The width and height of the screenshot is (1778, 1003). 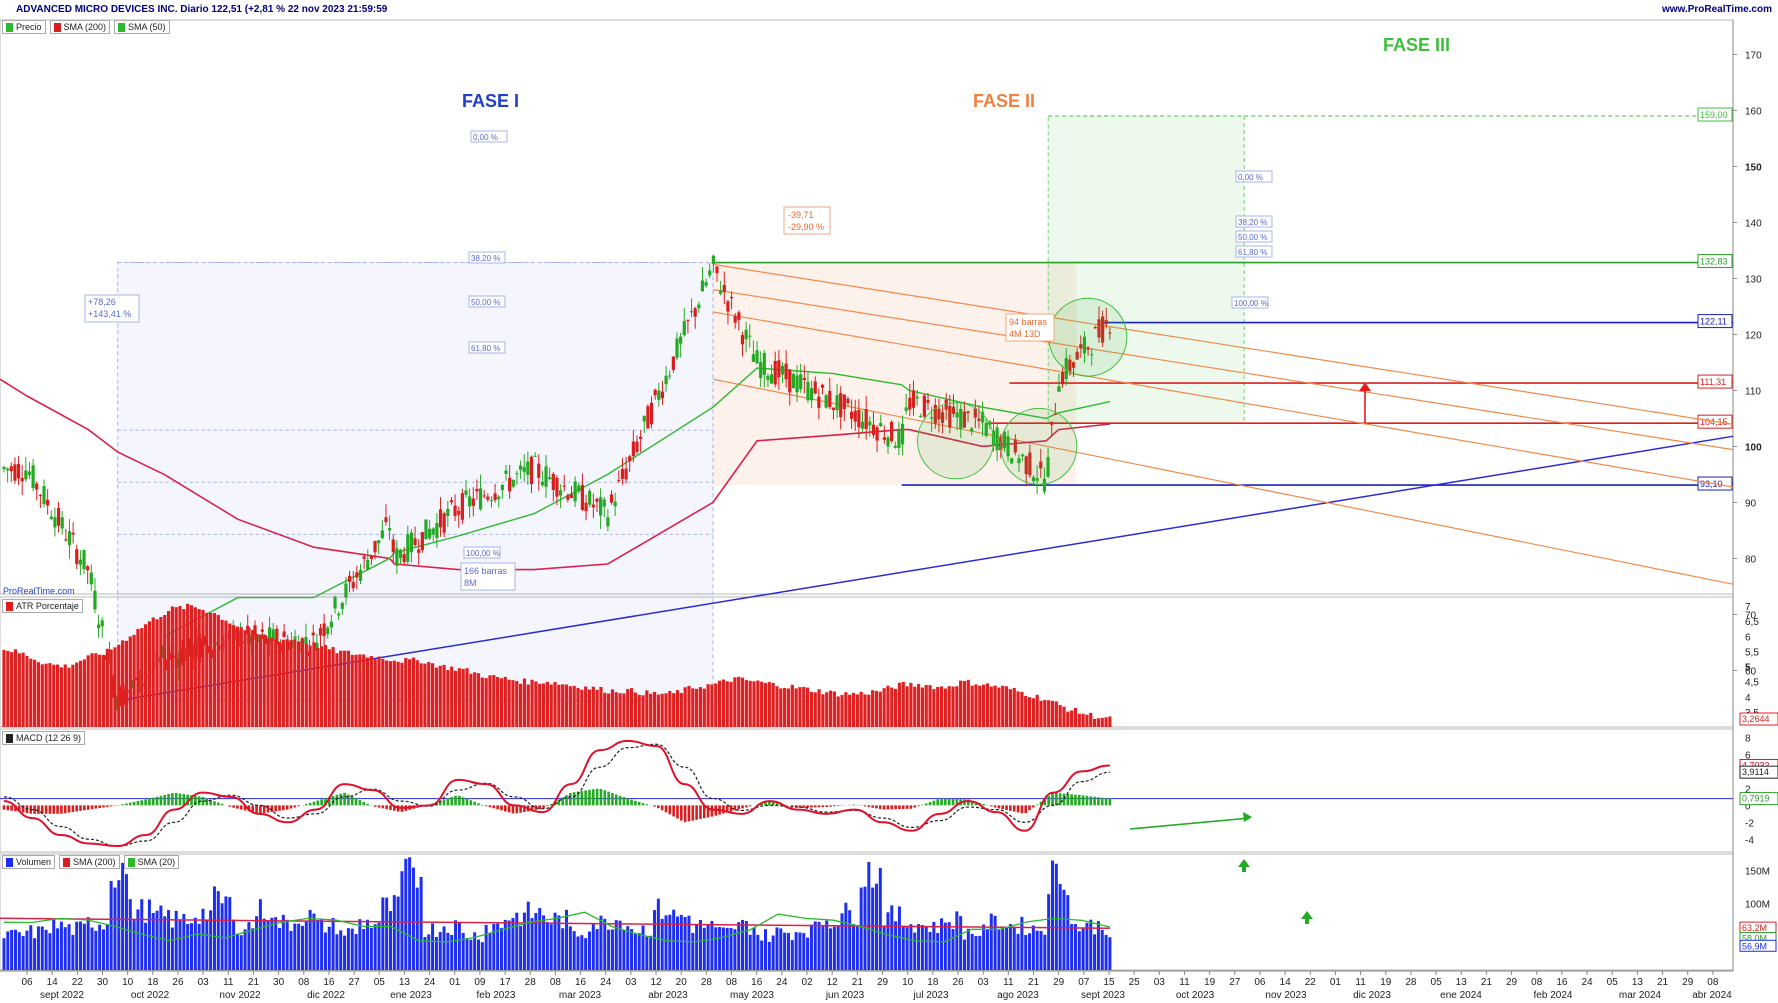 I want to click on legend-sma50: SMA (50), so click(x=142, y=27).